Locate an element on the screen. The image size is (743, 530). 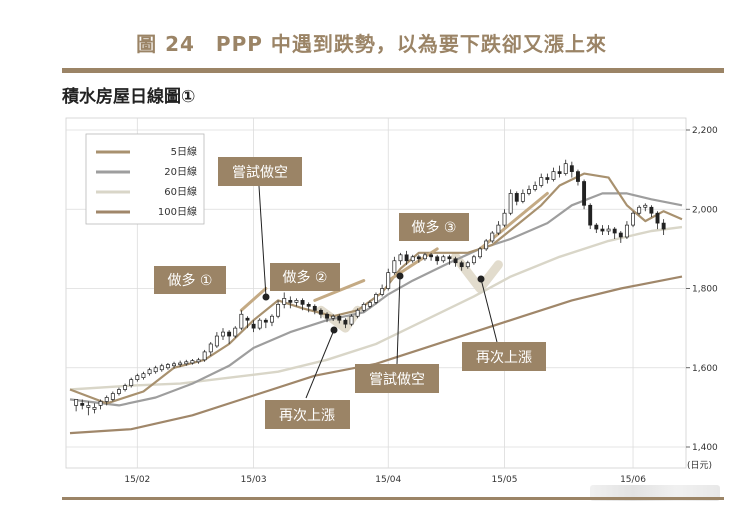
bottom-rule is located at coordinates (393, 498).